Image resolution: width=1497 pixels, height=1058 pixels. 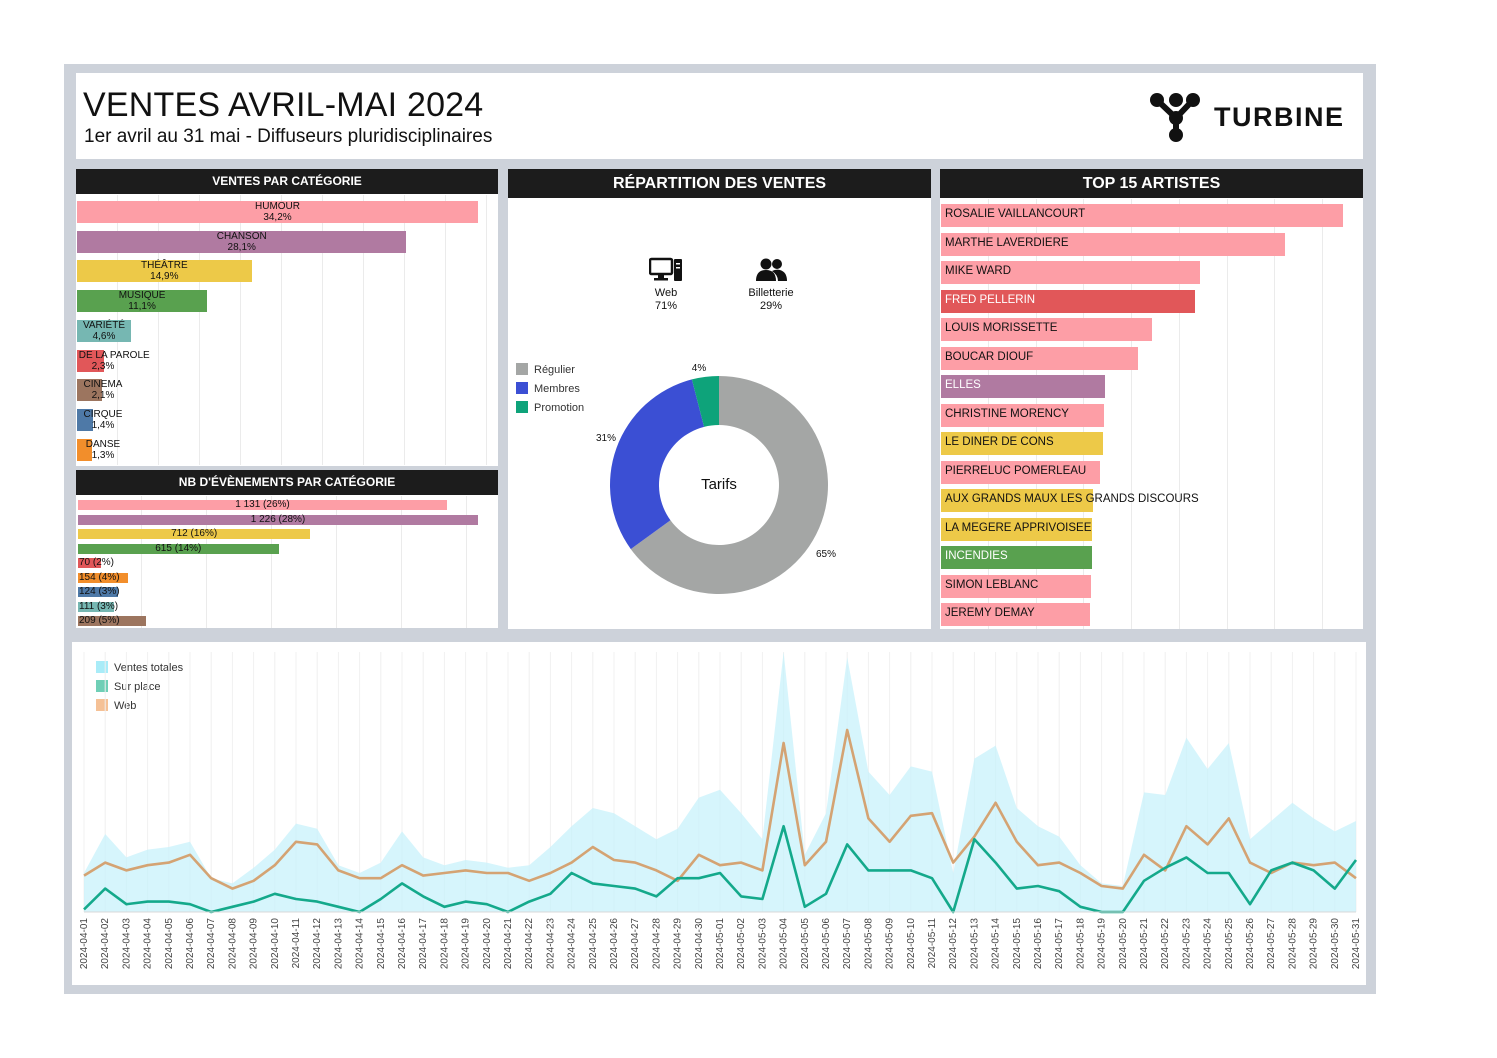 What do you see at coordinates (999, 442) in the screenshot?
I see `artist-name: LE DINER DE CONS` at bounding box center [999, 442].